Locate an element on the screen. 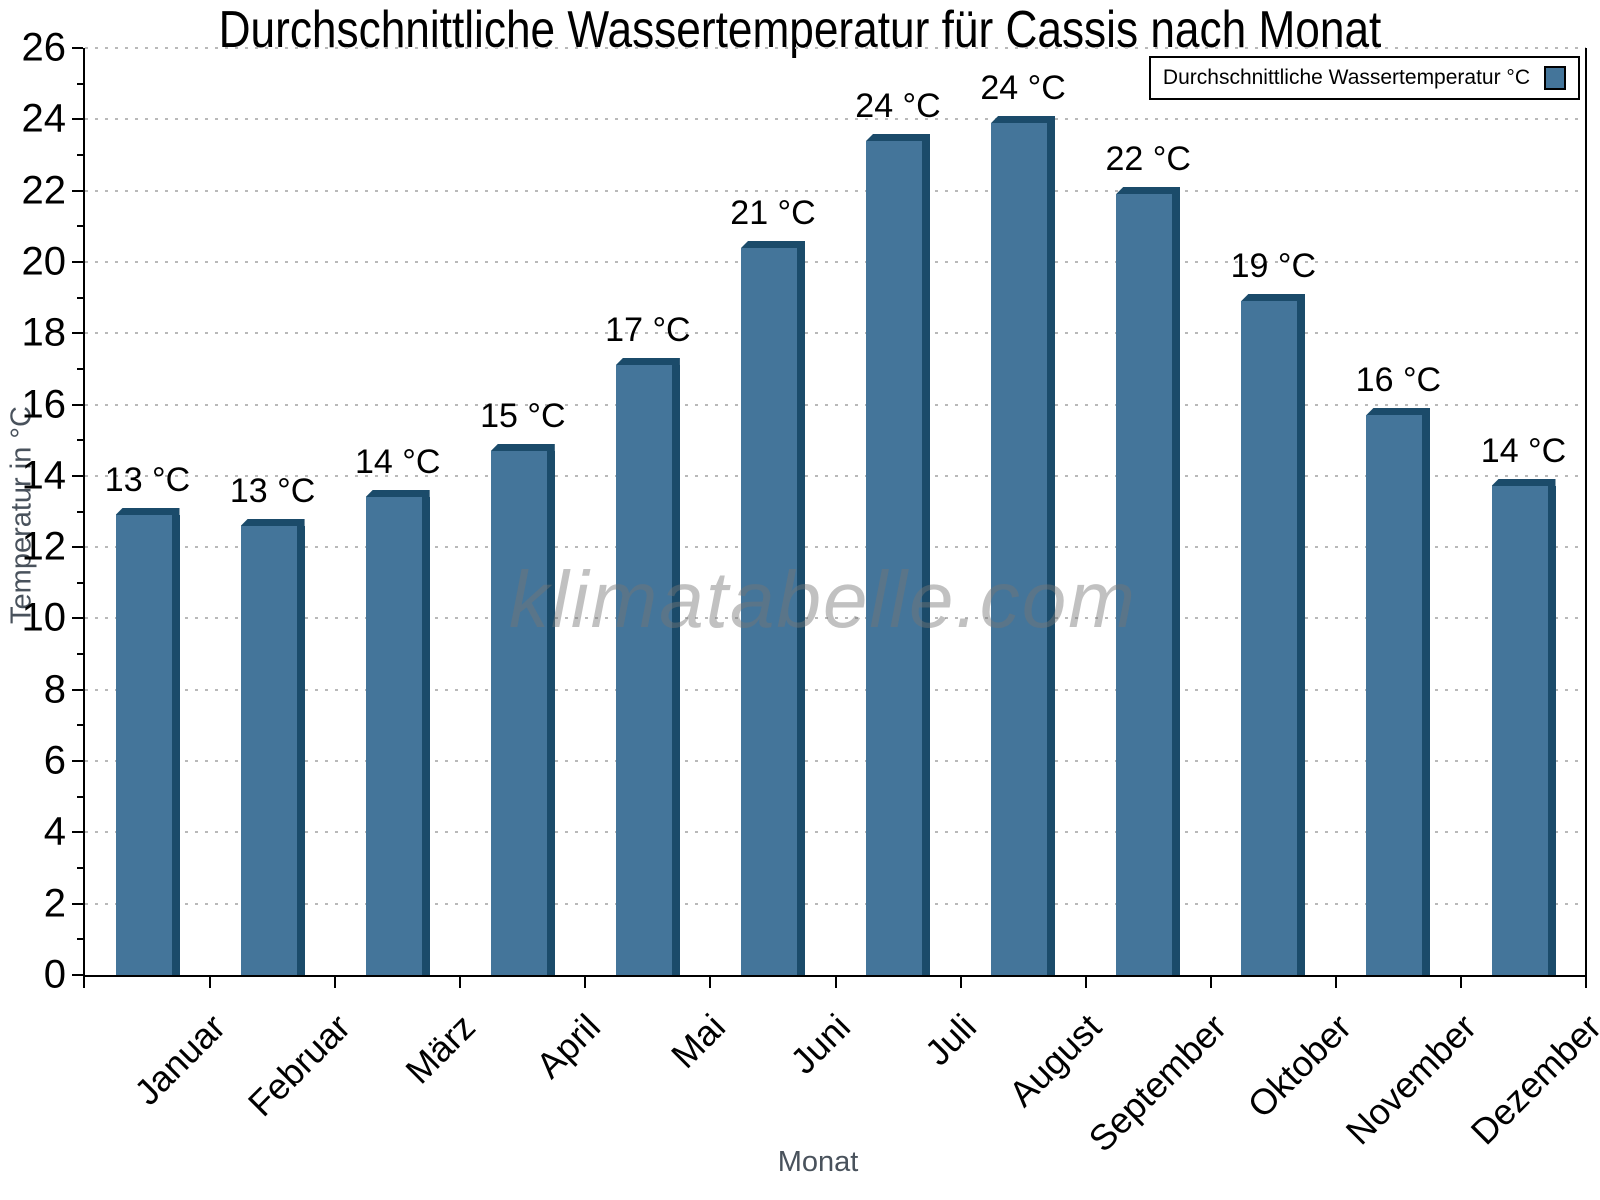 This screenshot has width=1600, height=1200. y-tick-label: 16 is located at coordinates (44, 404).